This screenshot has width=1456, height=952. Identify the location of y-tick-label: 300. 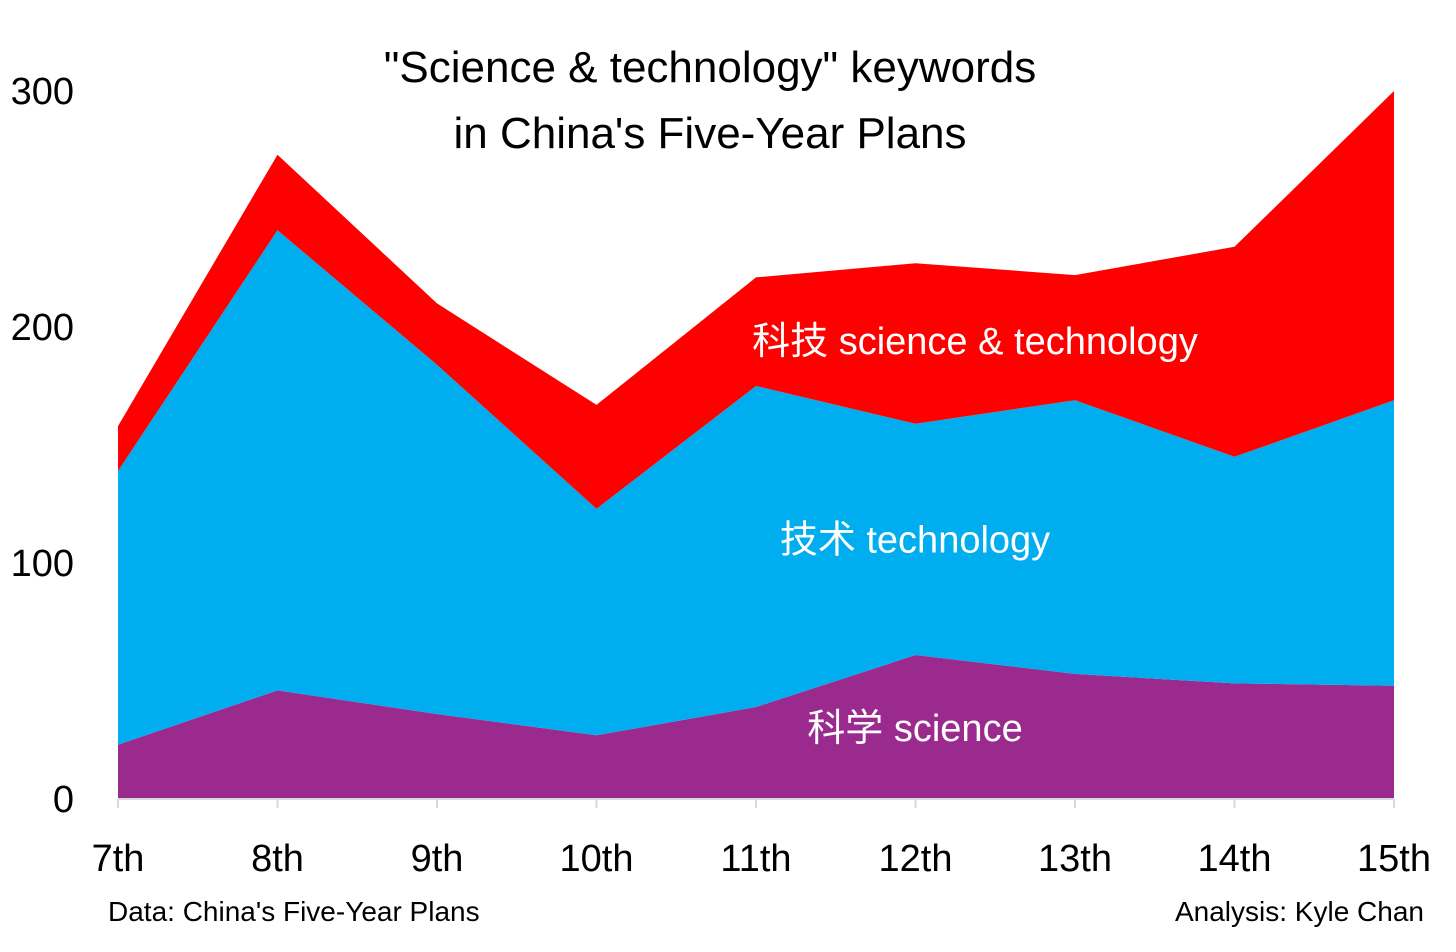
(42, 92).